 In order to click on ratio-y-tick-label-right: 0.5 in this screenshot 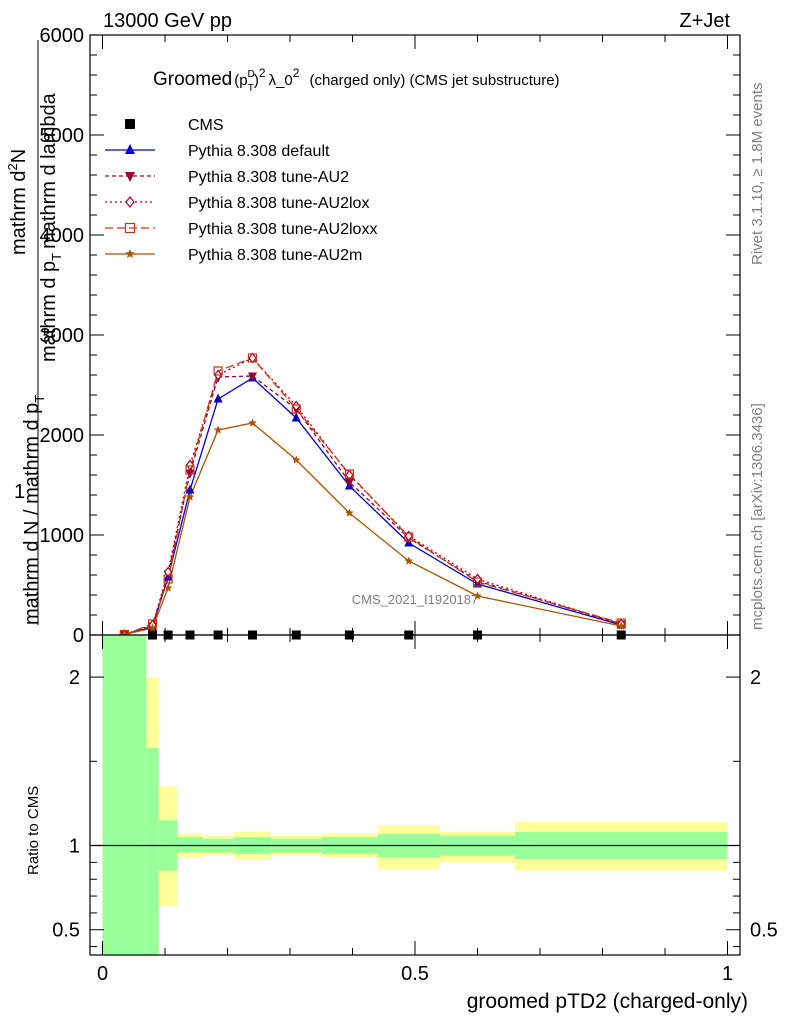, I will do `click(764, 931)`.